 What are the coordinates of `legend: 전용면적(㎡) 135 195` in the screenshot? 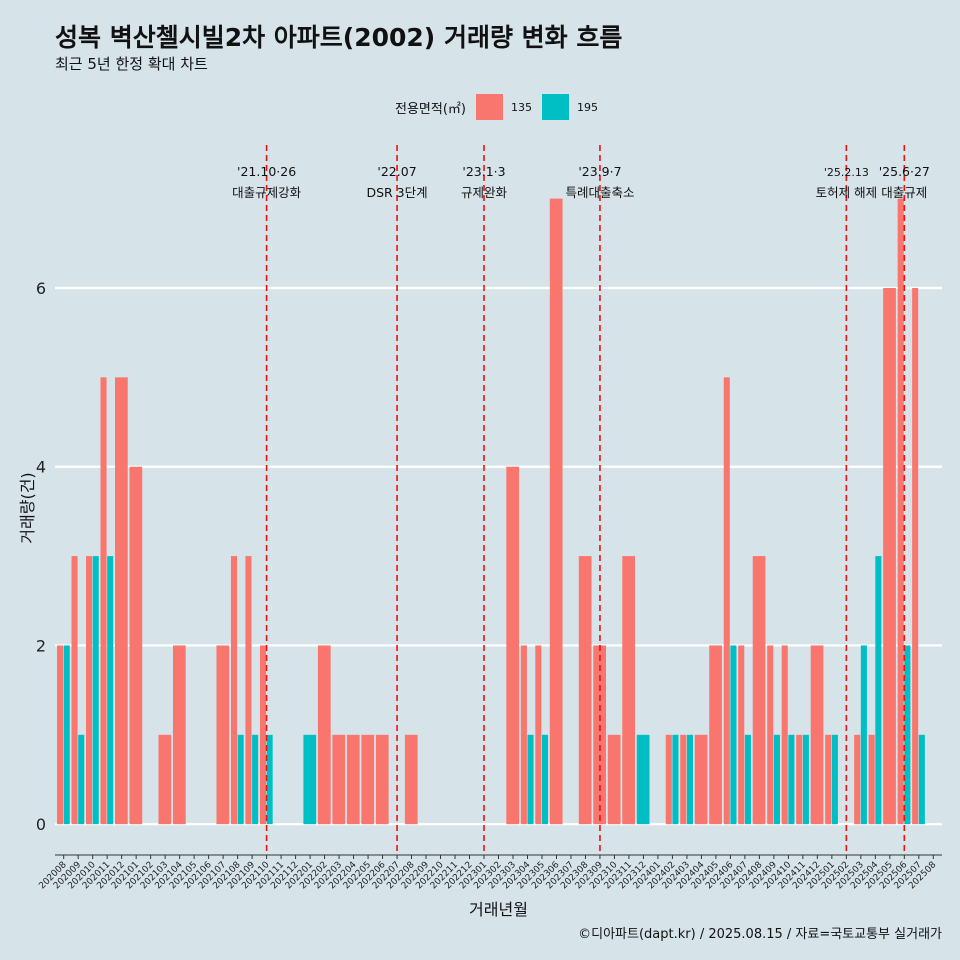 It's located at (501, 107).